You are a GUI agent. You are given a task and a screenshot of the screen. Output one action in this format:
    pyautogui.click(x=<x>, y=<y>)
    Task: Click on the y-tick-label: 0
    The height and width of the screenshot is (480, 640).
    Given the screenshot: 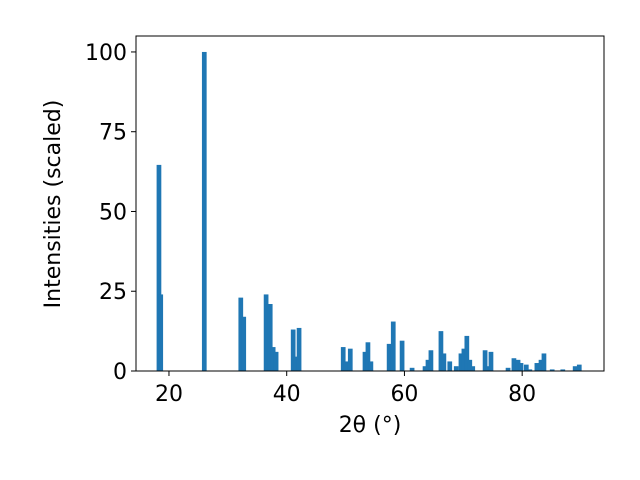 What is the action you would take?
    pyautogui.click(x=120, y=372)
    